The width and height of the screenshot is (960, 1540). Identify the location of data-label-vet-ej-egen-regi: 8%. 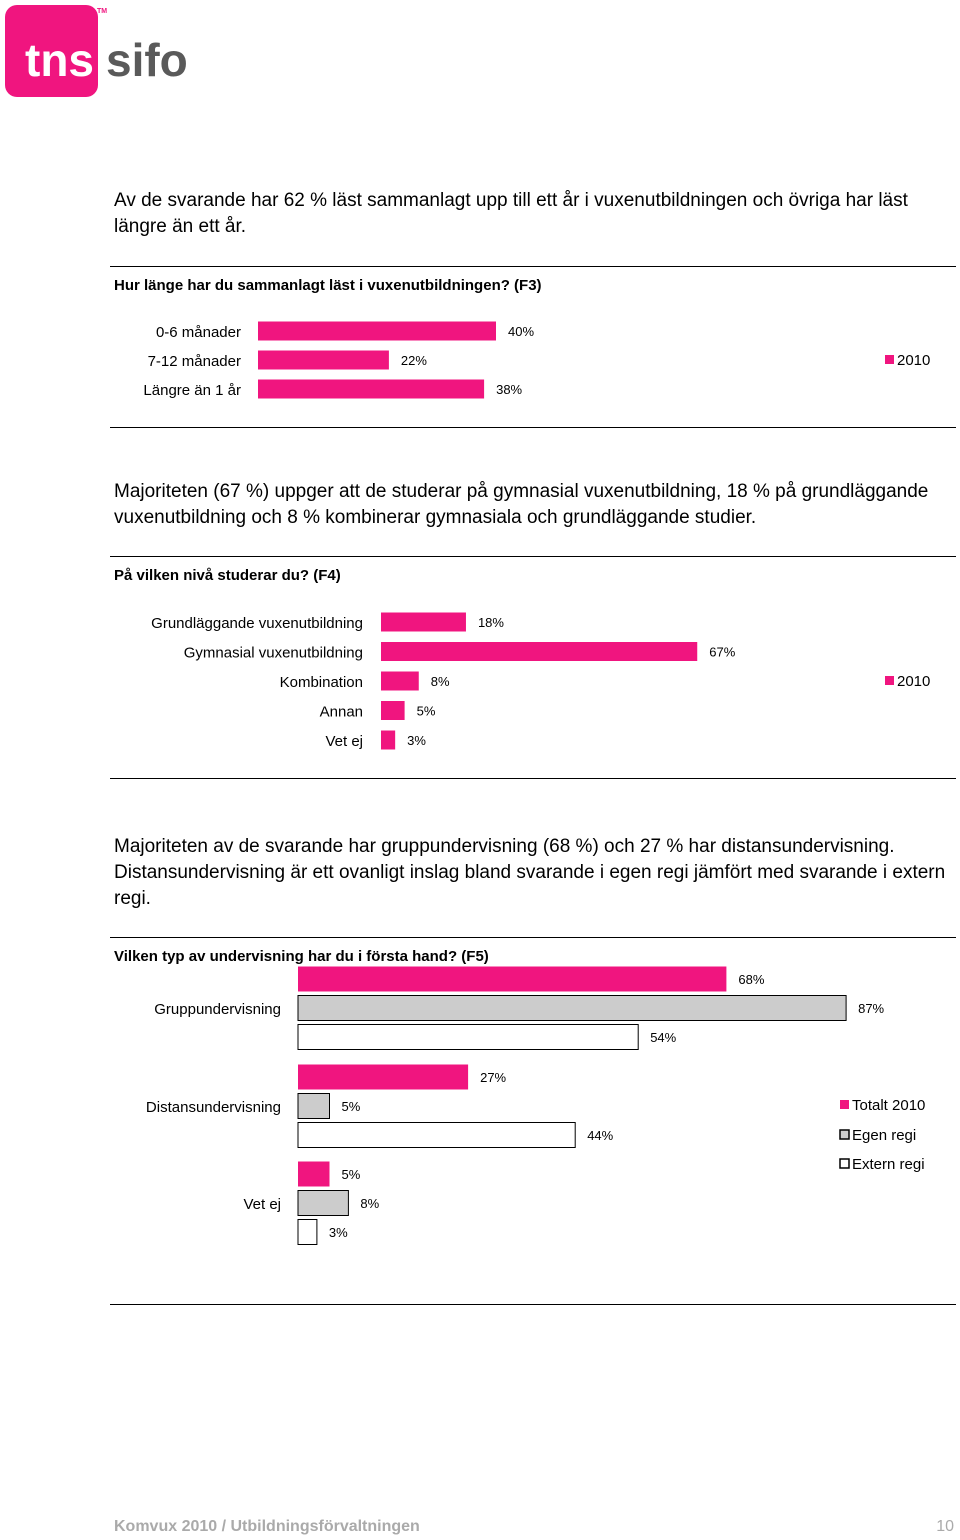
(369, 1203).